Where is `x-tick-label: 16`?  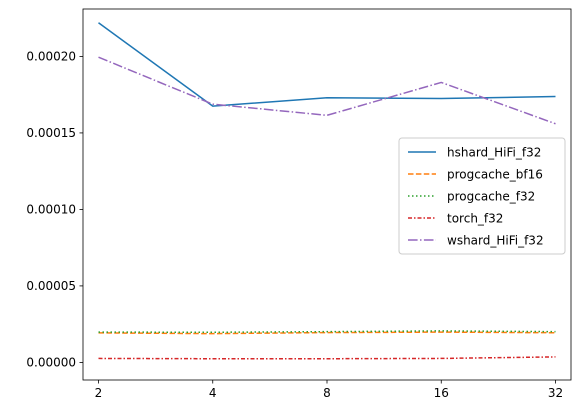
x-tick-label: 16 is located at coordinates (441, 393).